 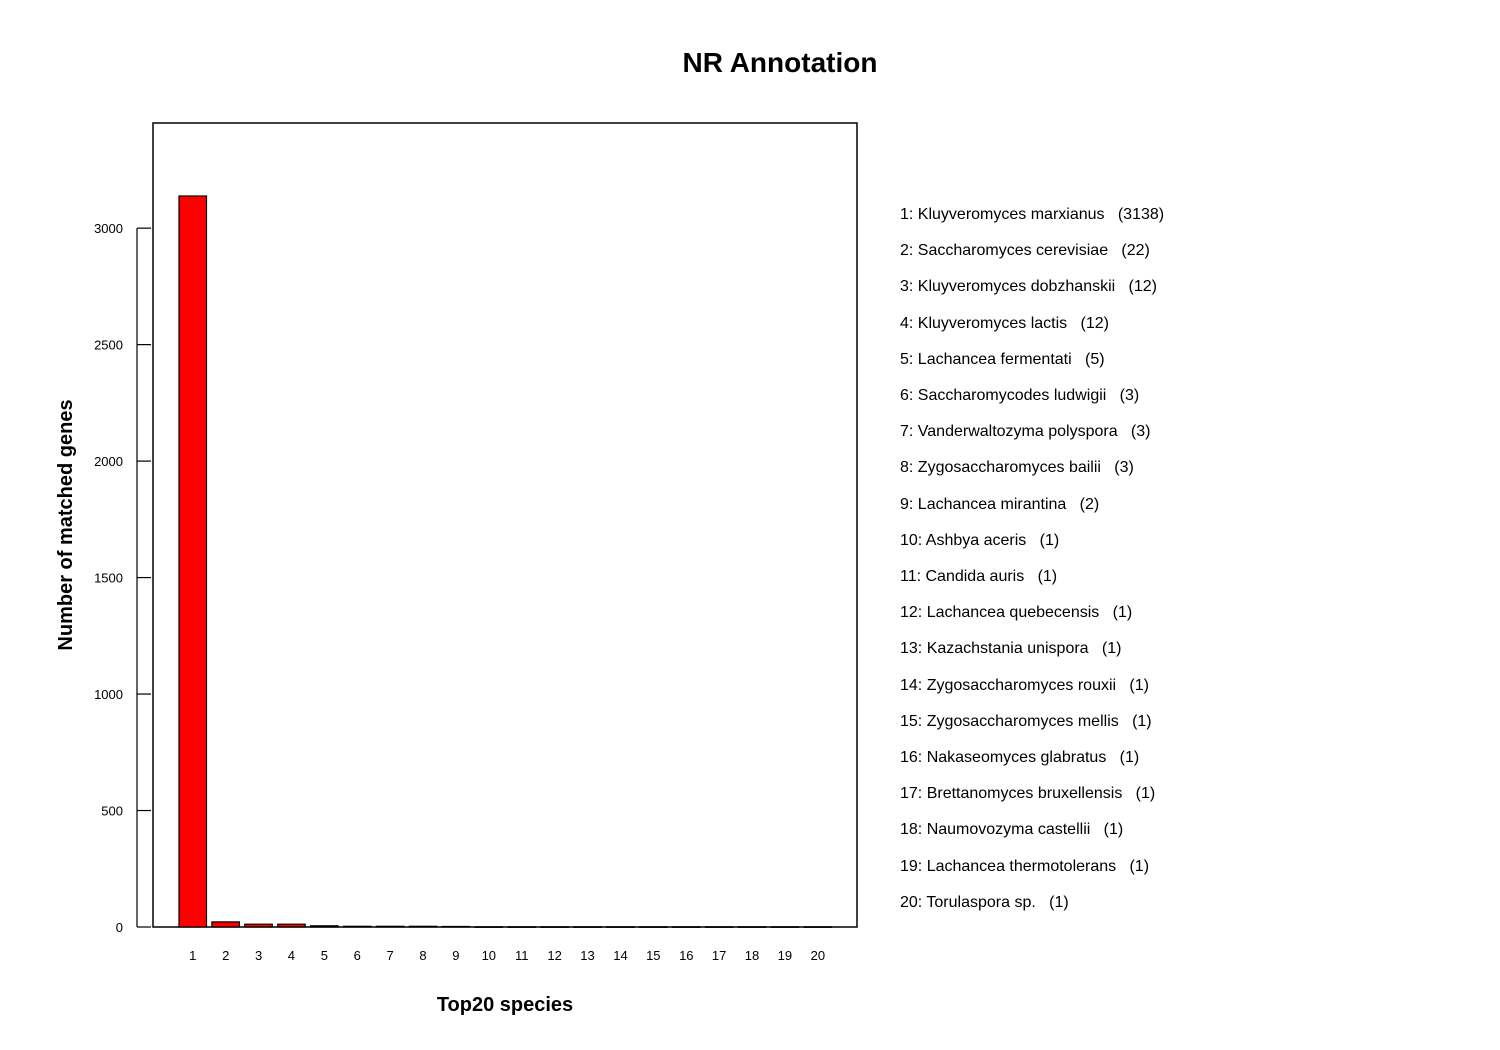 I want to click on x-tick-label-17: 17, so click(x=719, y=955).